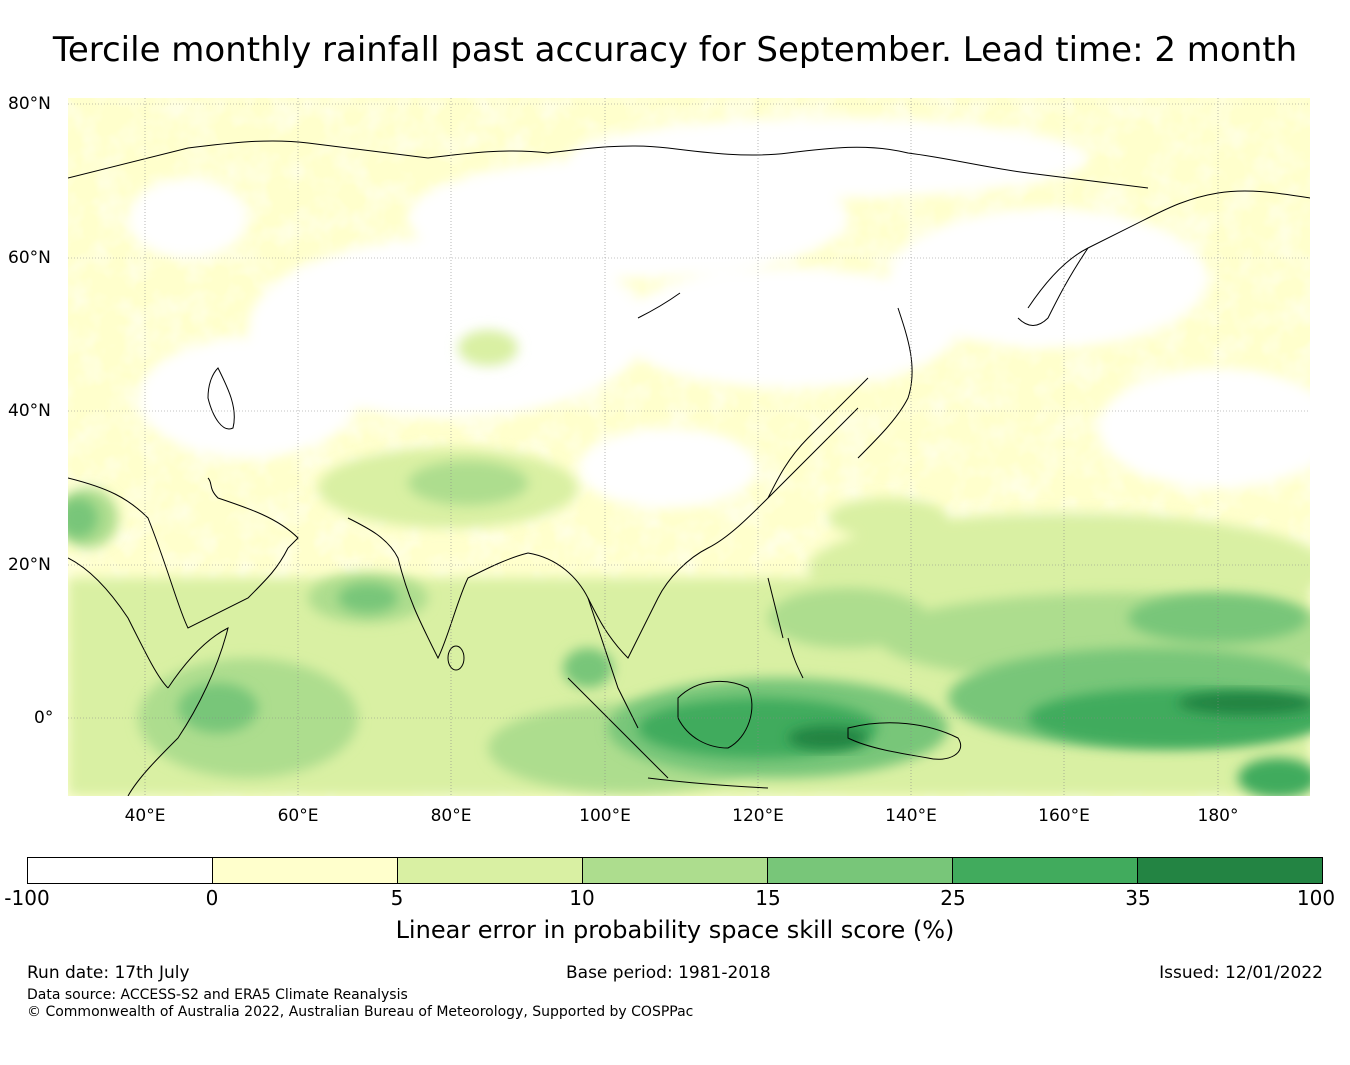 The width and height of the screenshot is (1350, 1065). What do you see at coordinates (911, 816) in the screenshot?
I see `lon-label-140e: 140°E` at bounding box center [911, 816].